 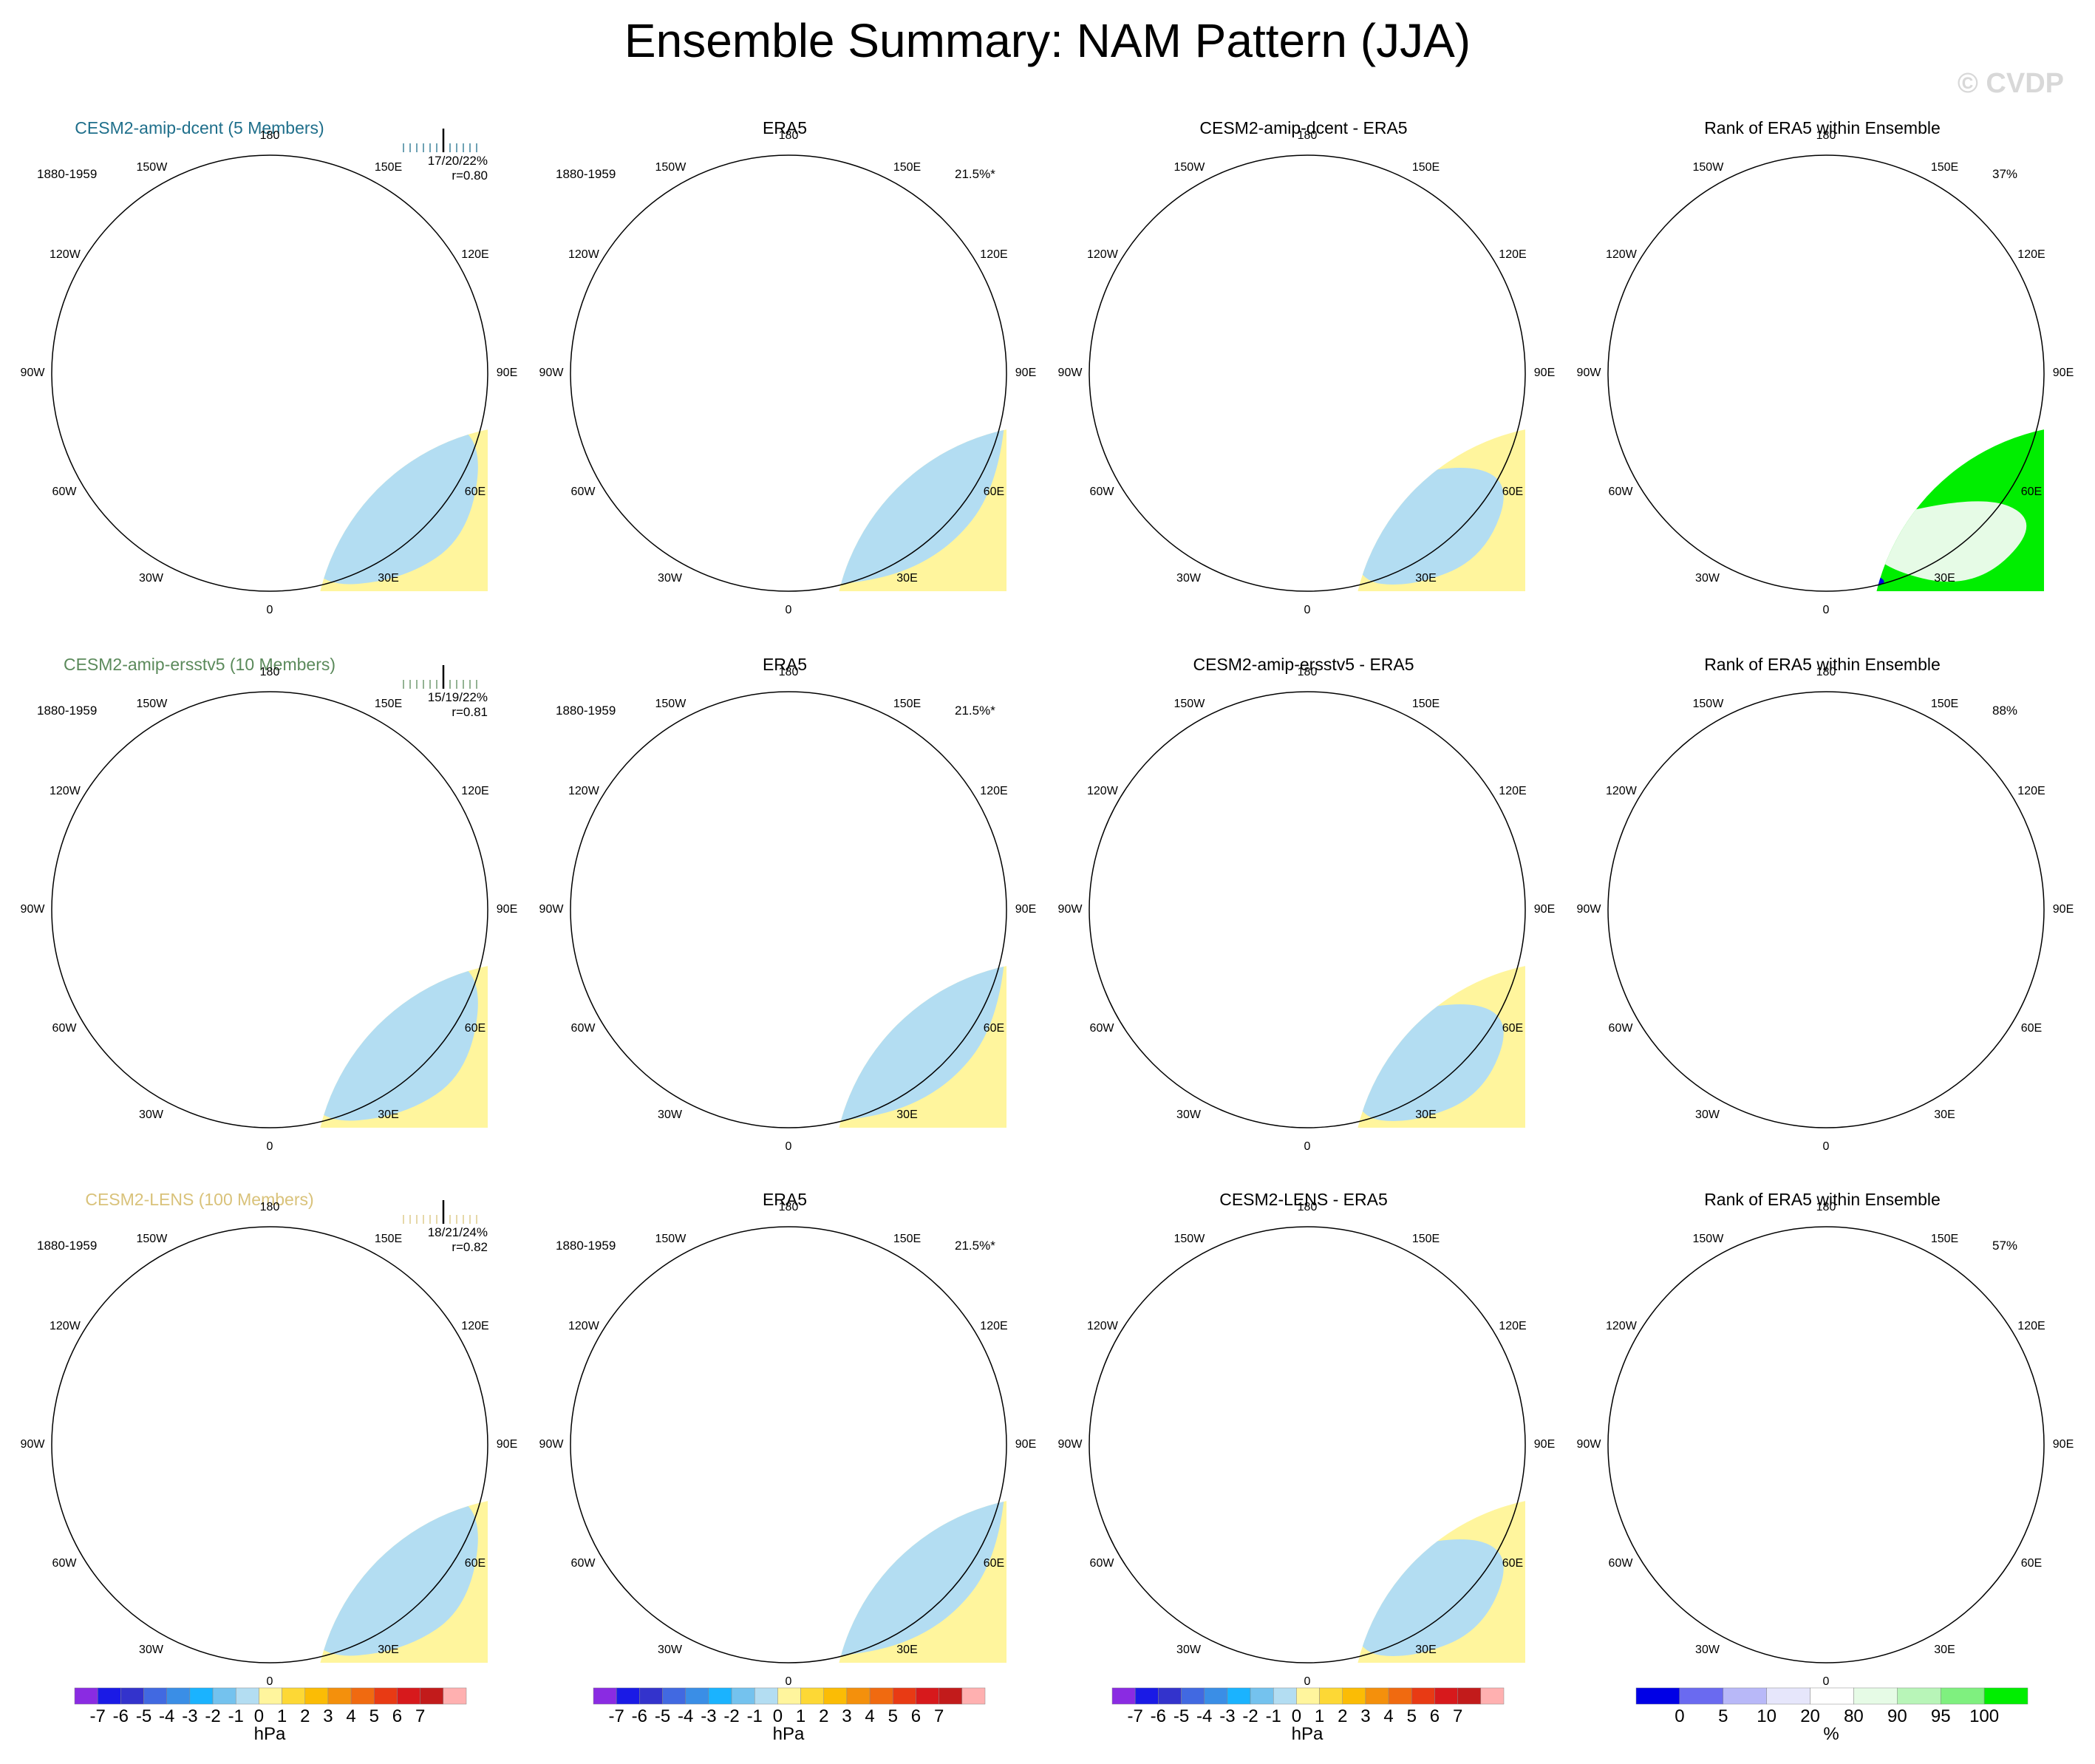 I want to click on map-rank, so click(x=1826, y=373).